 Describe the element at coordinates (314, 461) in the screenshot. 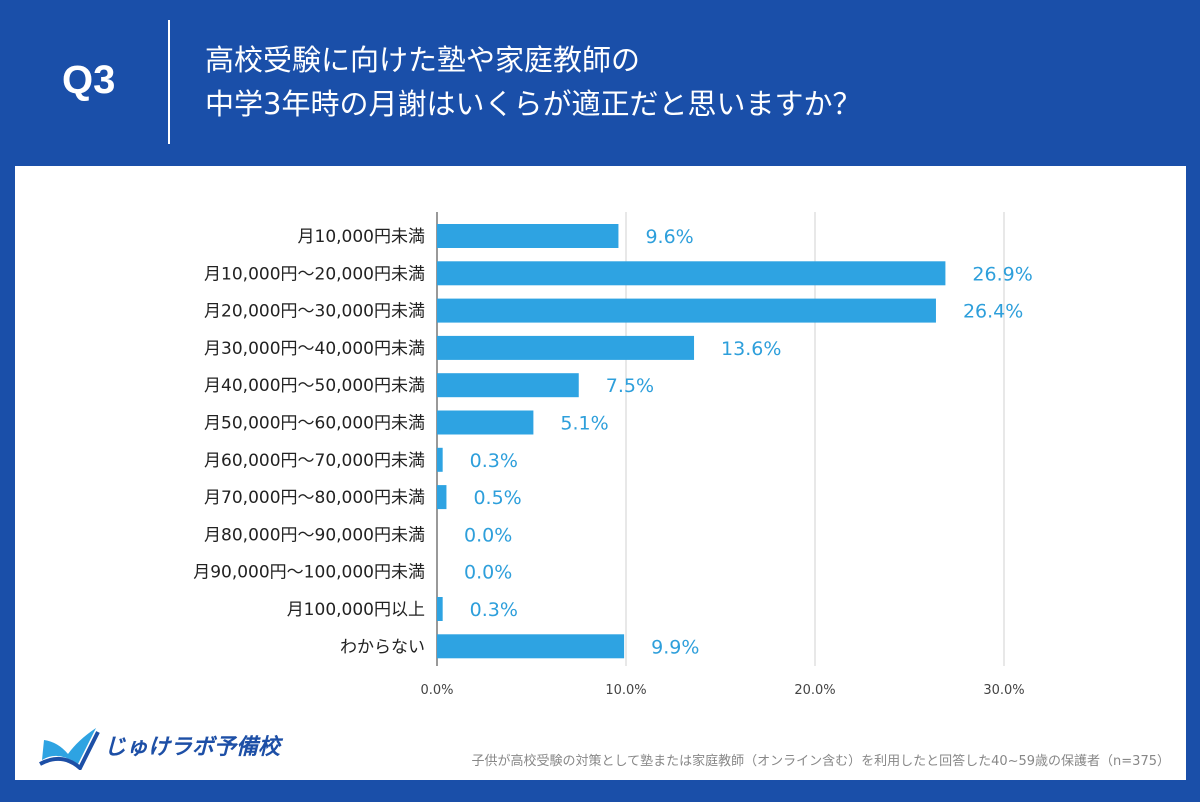

I see `category-label: 月60,000円〜70,000円未満` at that location.